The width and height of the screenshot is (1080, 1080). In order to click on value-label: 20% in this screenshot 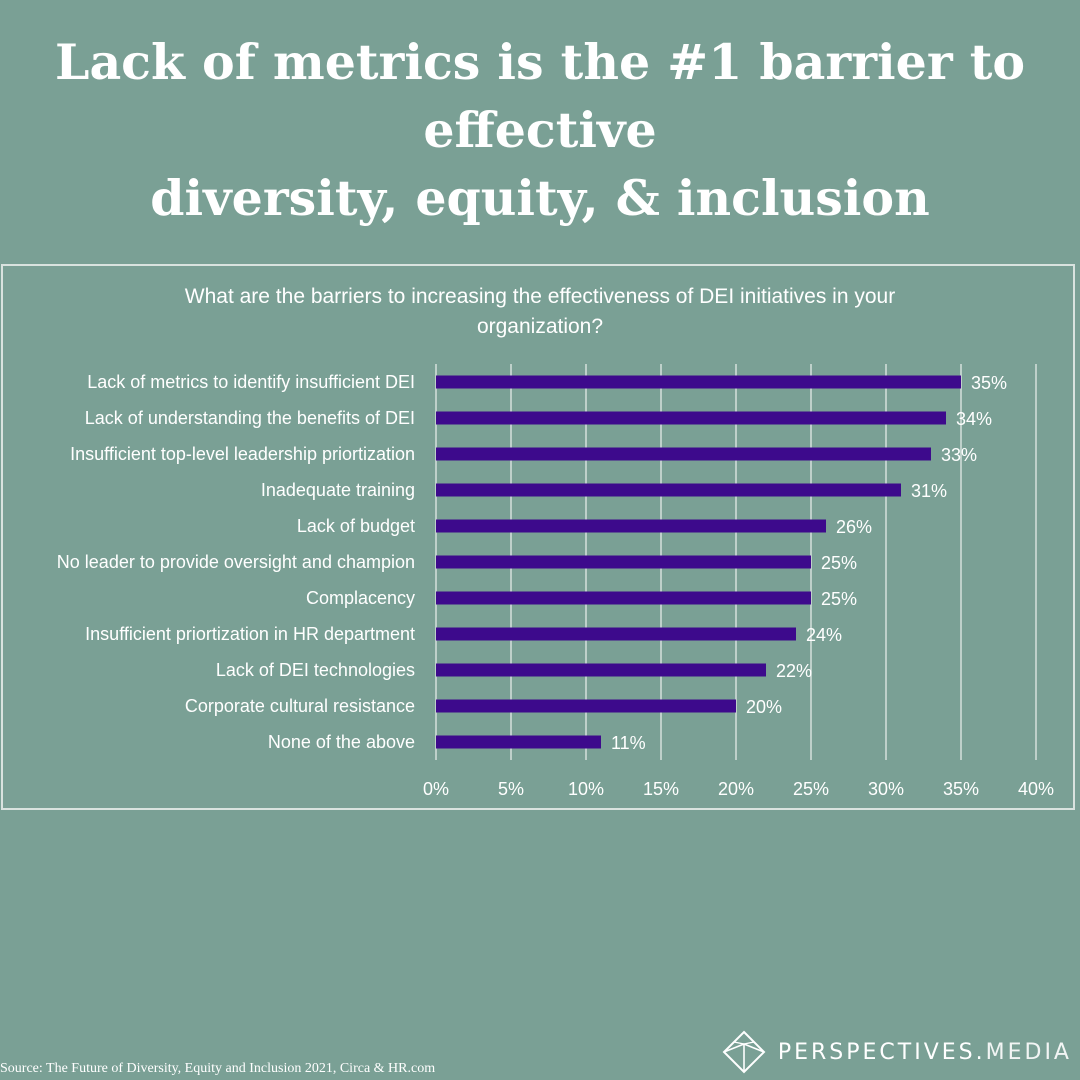, I will do `click(764, 707)`.